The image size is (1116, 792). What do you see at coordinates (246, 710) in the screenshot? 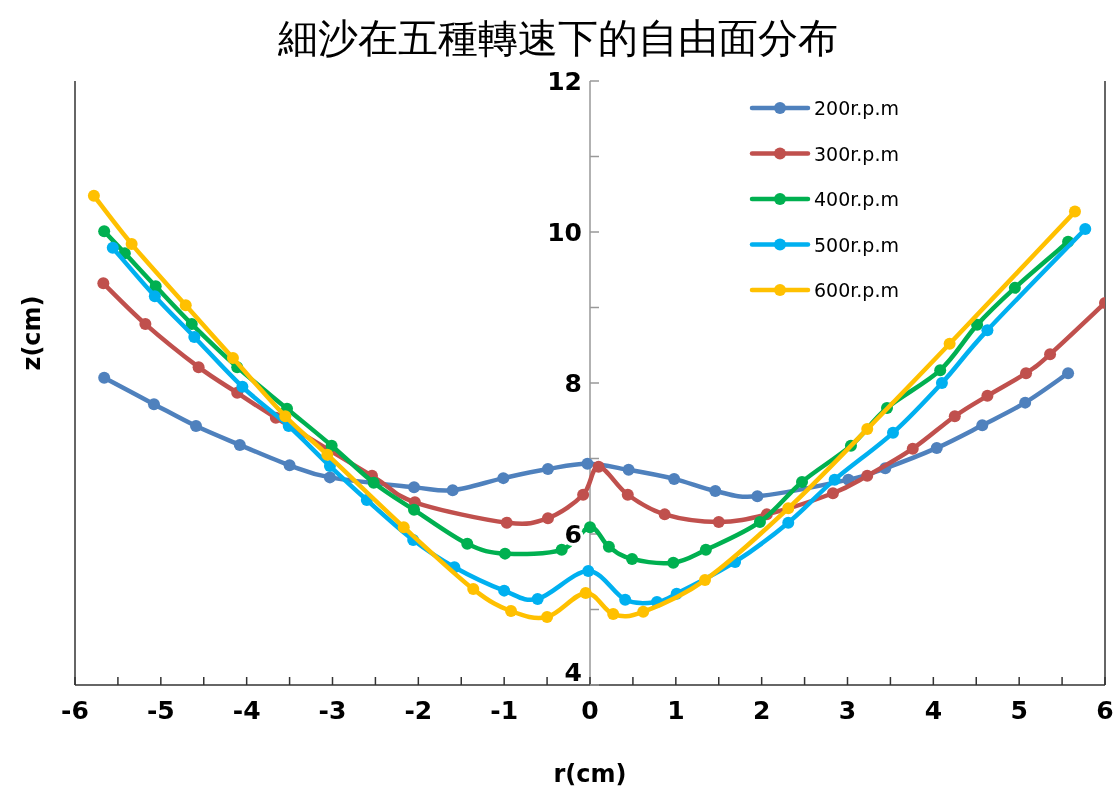
I see `x-tick-label: -4` at bounding box center [246, 710].